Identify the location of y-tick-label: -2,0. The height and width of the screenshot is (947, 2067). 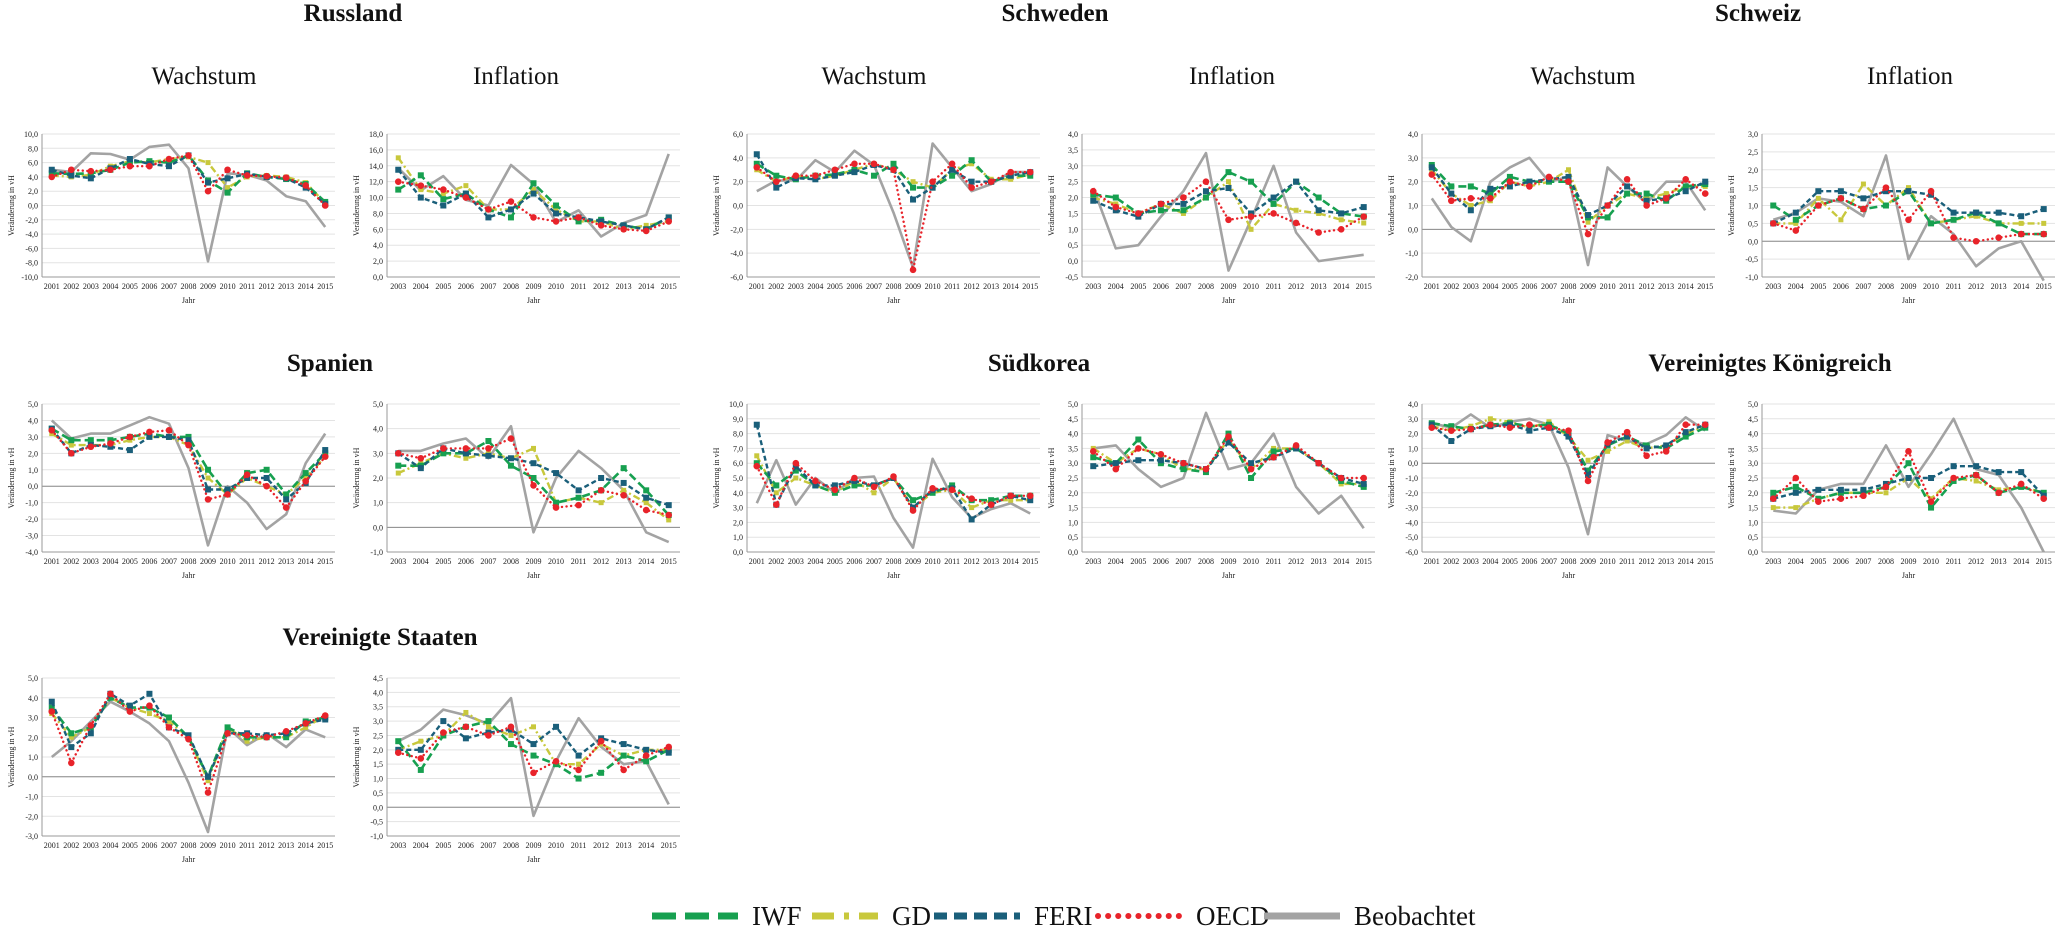
(31, 220).